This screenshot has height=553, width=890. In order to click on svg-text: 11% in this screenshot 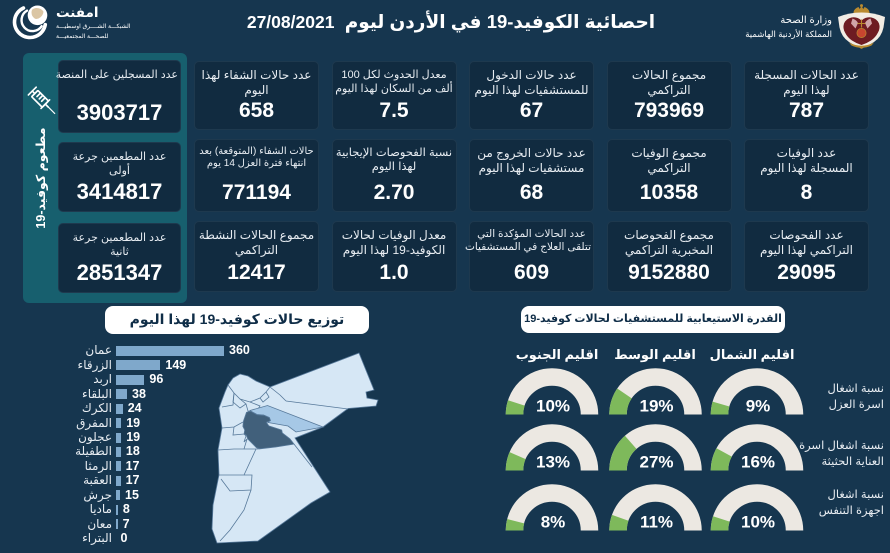, I will do `click(656, 522)`.